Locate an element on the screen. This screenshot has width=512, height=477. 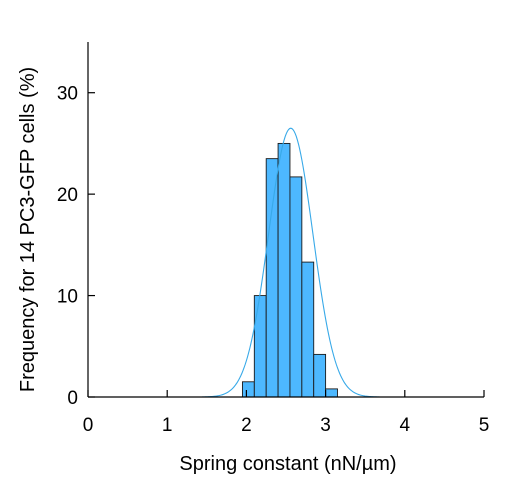
x-axis-title: Spring constant (nN/µm) is located at coordinates (287, 464).